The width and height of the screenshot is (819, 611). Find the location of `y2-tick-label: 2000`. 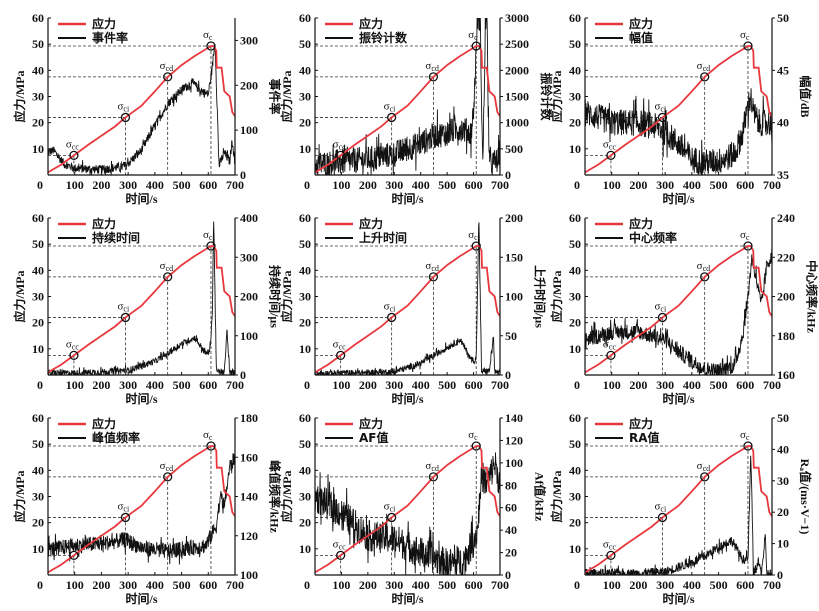

y2-tick-label: 2000 is located at coordinates (517, 70).